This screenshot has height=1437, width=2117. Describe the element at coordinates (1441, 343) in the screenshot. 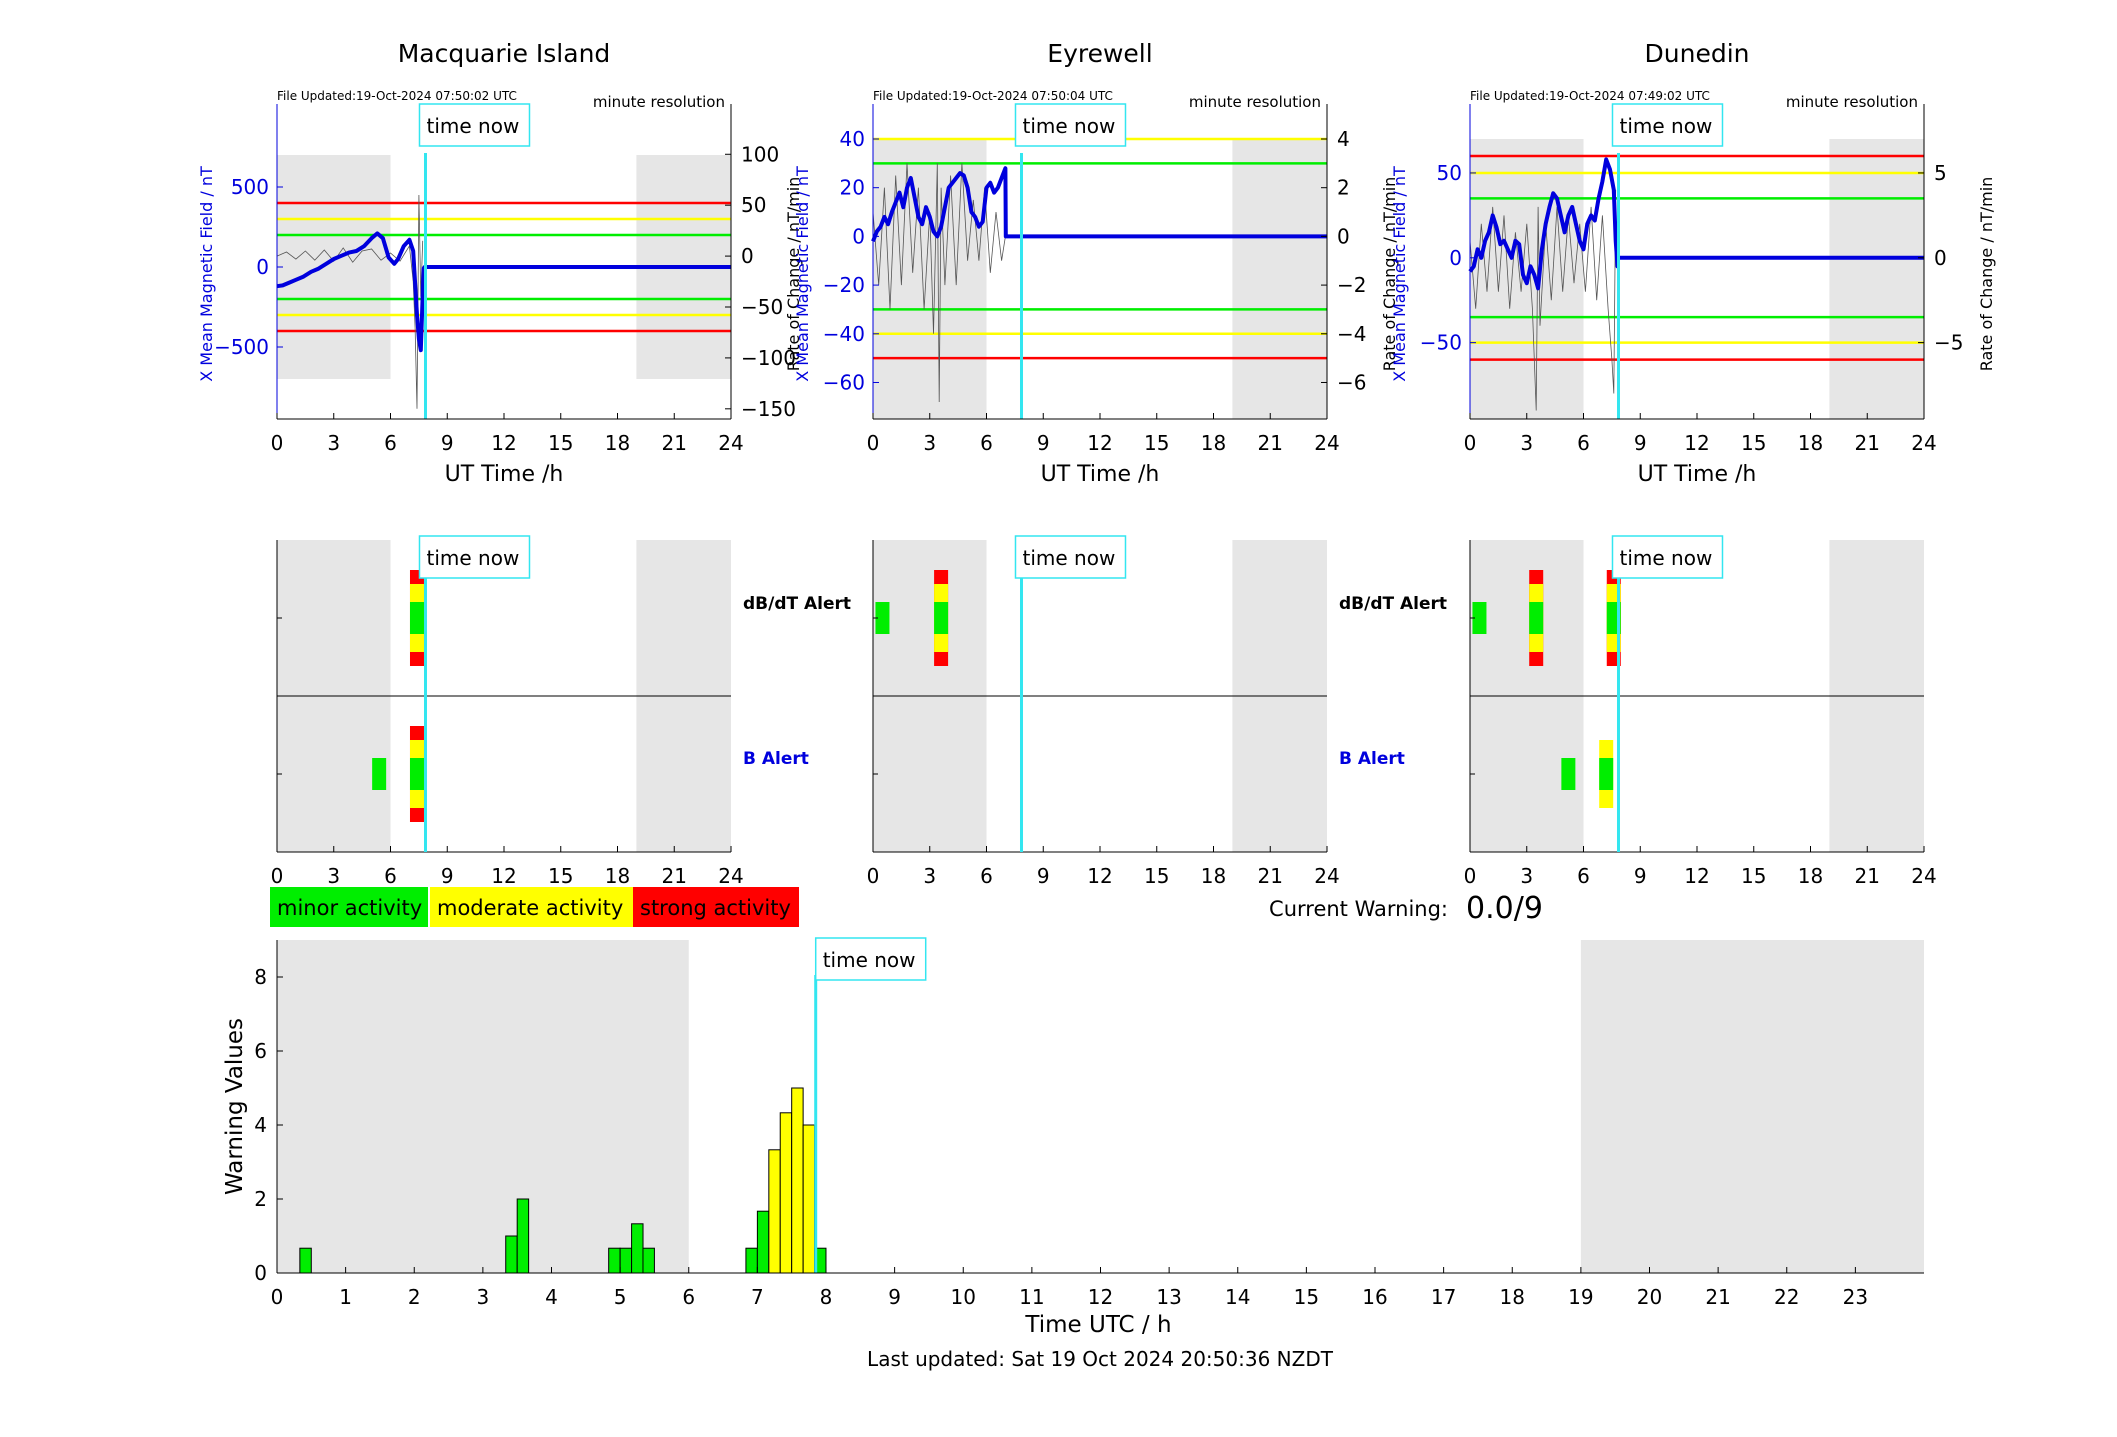

I see `y-left-tick-label: −50` at that location.